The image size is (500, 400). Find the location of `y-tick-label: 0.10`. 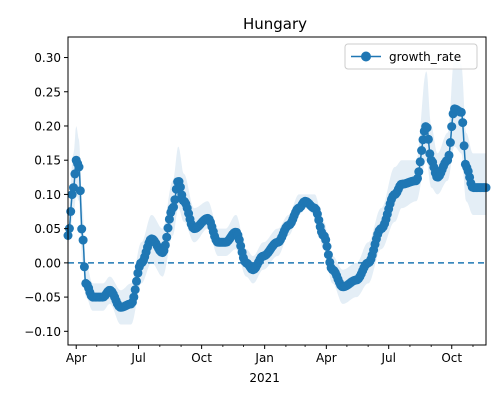

y-tick-label: 0.10 is located at coordinates (47, 195).